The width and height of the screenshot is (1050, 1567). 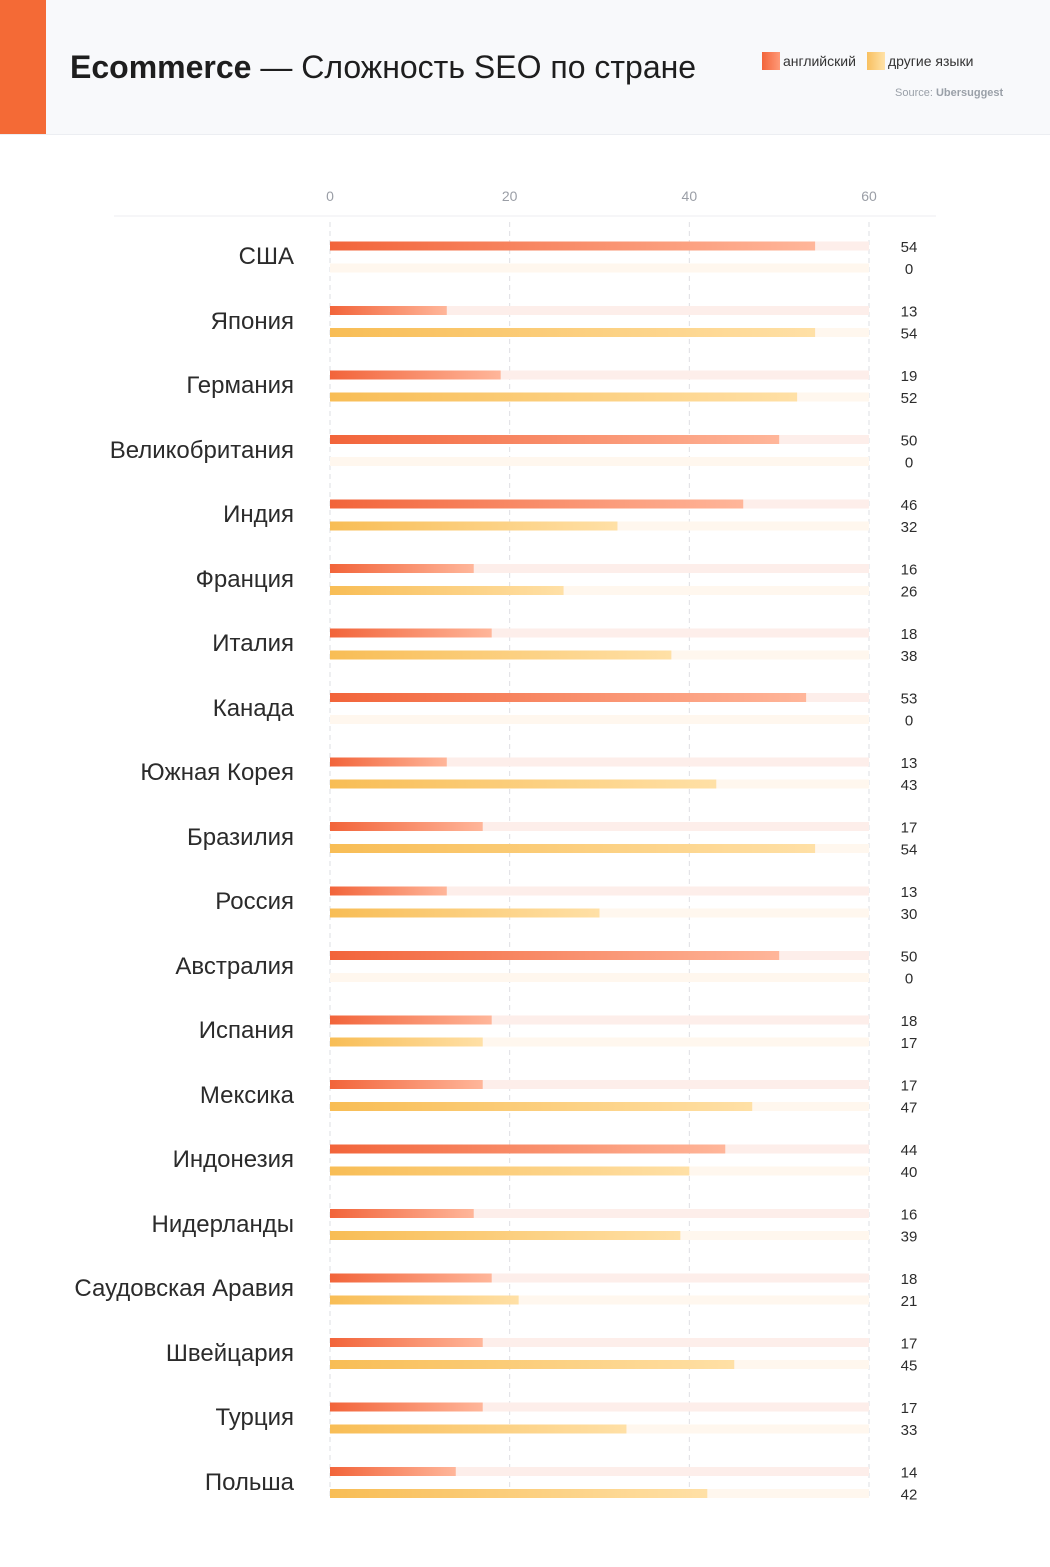 What do you see at coordinates (909, 1172) in the screenshot?
I see `value-label-other: 40` at bounding box center [909, 1172].